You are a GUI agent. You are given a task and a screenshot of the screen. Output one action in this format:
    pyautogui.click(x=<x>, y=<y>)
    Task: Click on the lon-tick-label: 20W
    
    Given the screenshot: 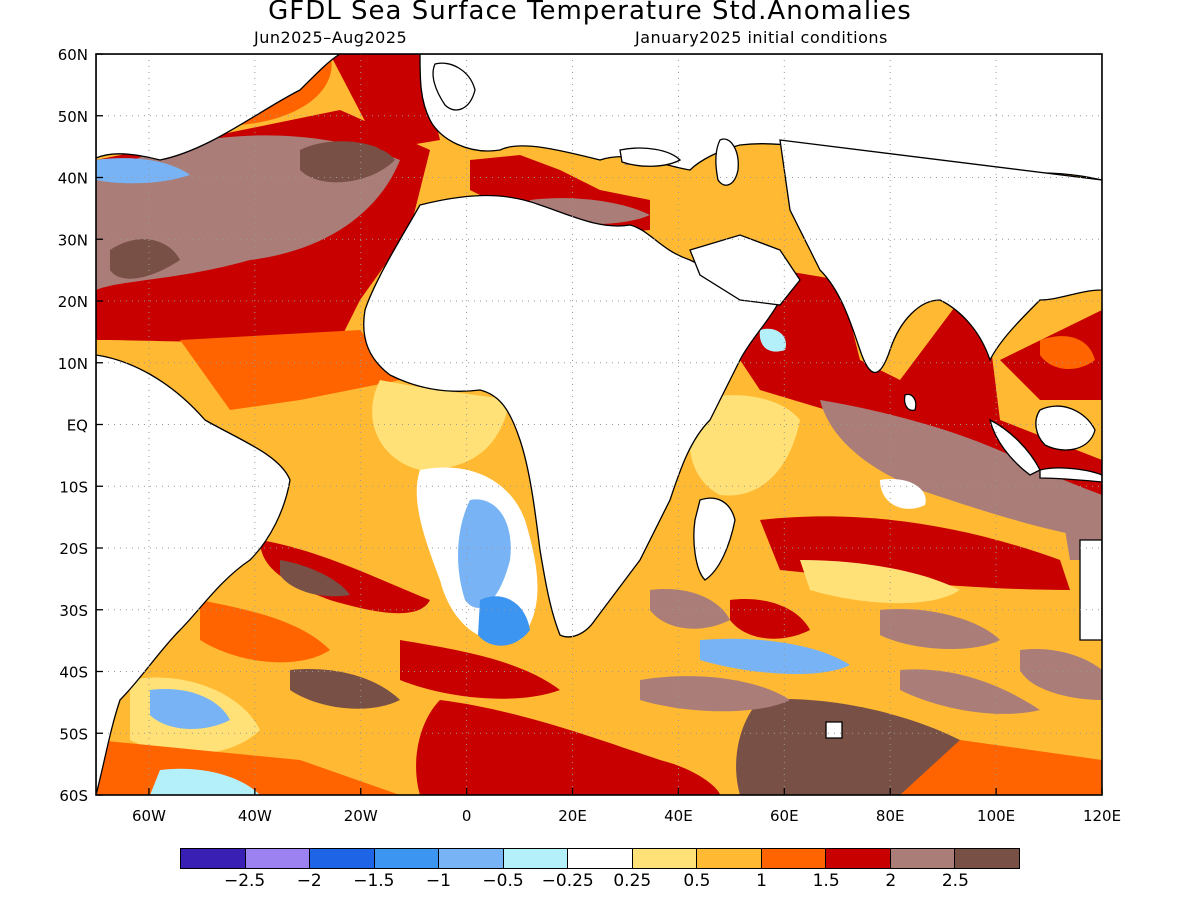 What is the action you would take?
    pyautogui.click(x=361, y=816)
    